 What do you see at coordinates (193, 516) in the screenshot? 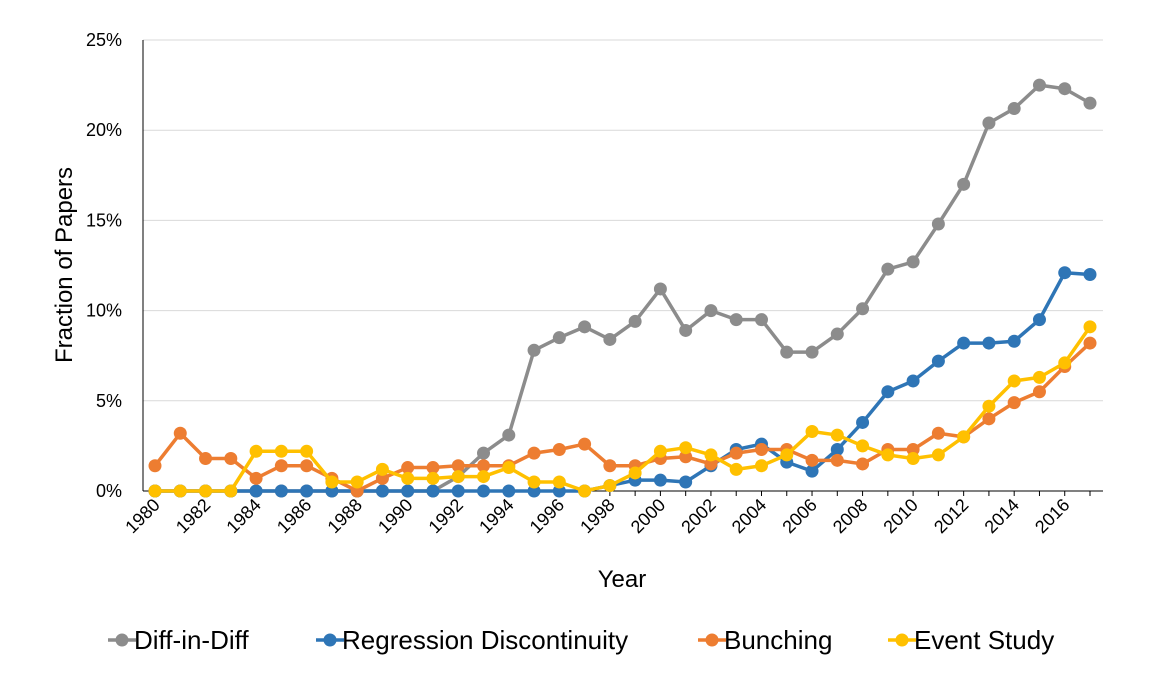
I see `x-tick-label: 1982` at bounding box center [193, 516].